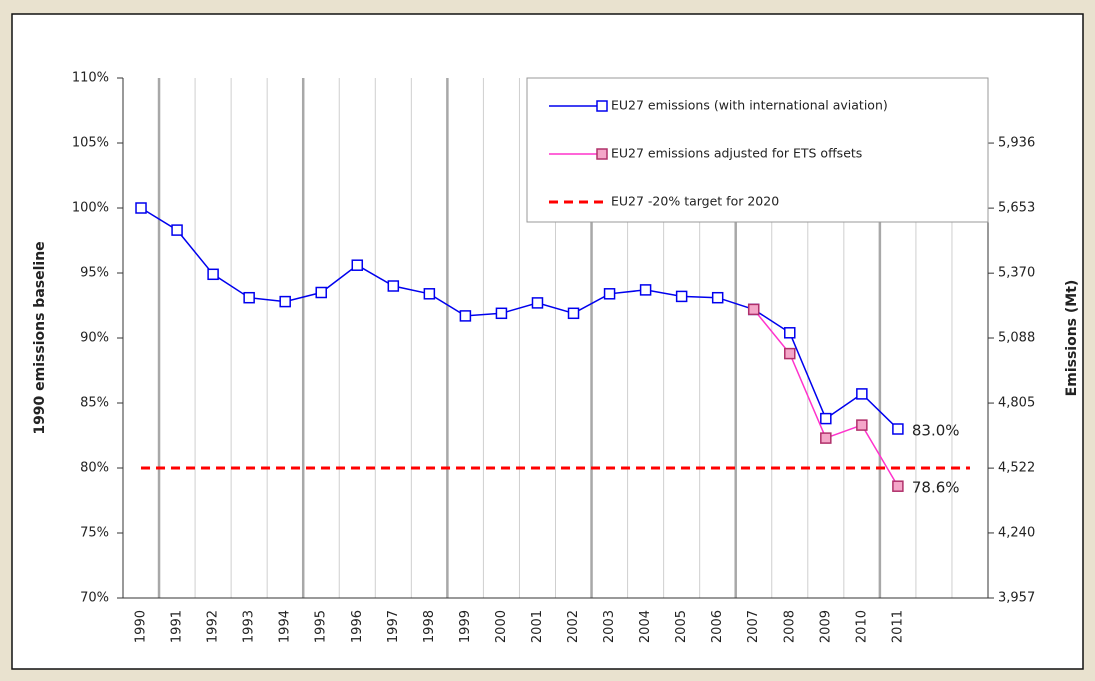 Image resolution: width=1095 pixels, height=681 pixels. What do you see at coordinates (90, 143) in the screenshot?
I see `y-tick-label: 105%` at bounding box center [90, 143].